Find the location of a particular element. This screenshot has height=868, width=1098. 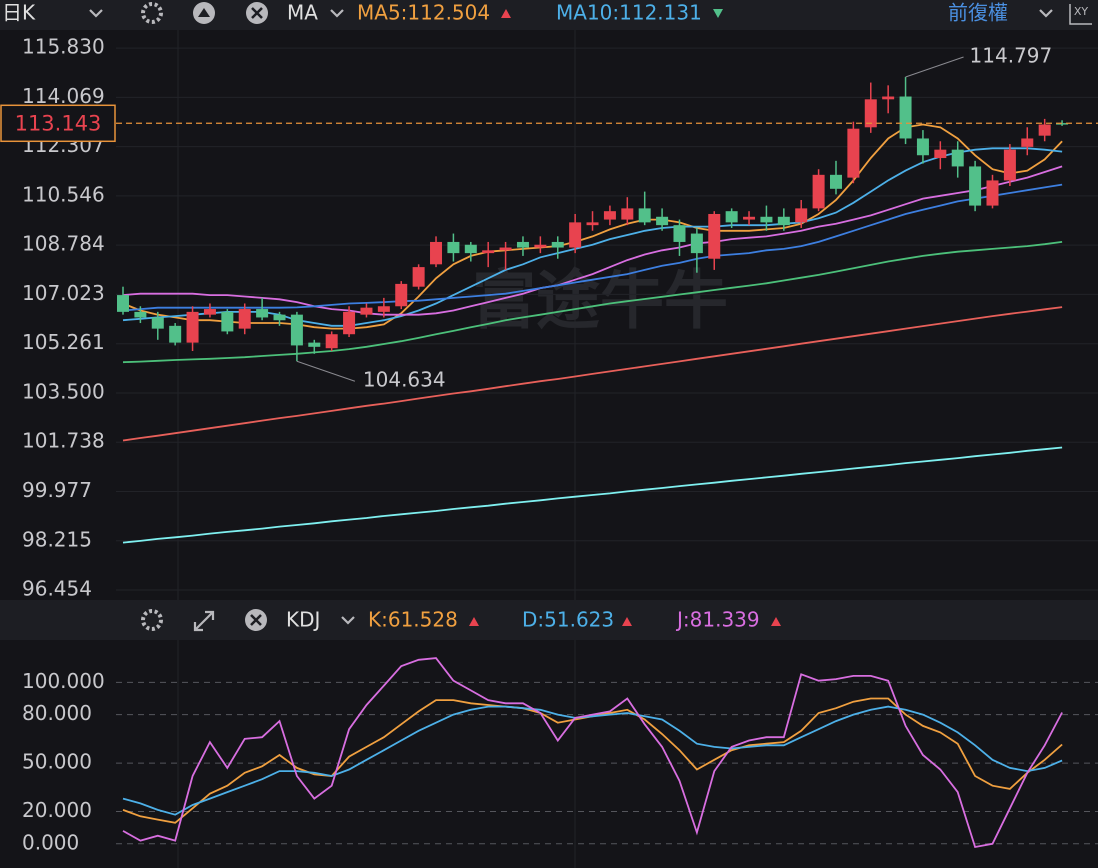

xy-label: XY is located at coordinates (1081, 11).